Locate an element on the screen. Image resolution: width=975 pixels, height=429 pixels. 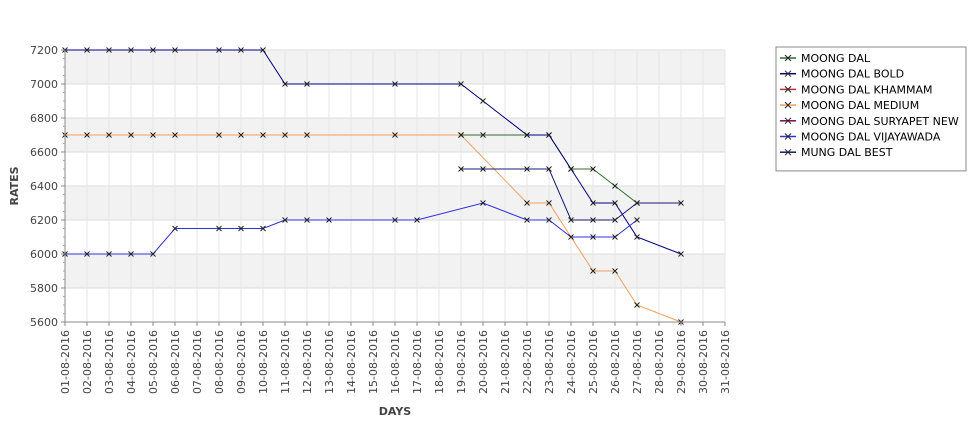
x-tick-label: 16-08-2016 is located at coordinates (395, 362).